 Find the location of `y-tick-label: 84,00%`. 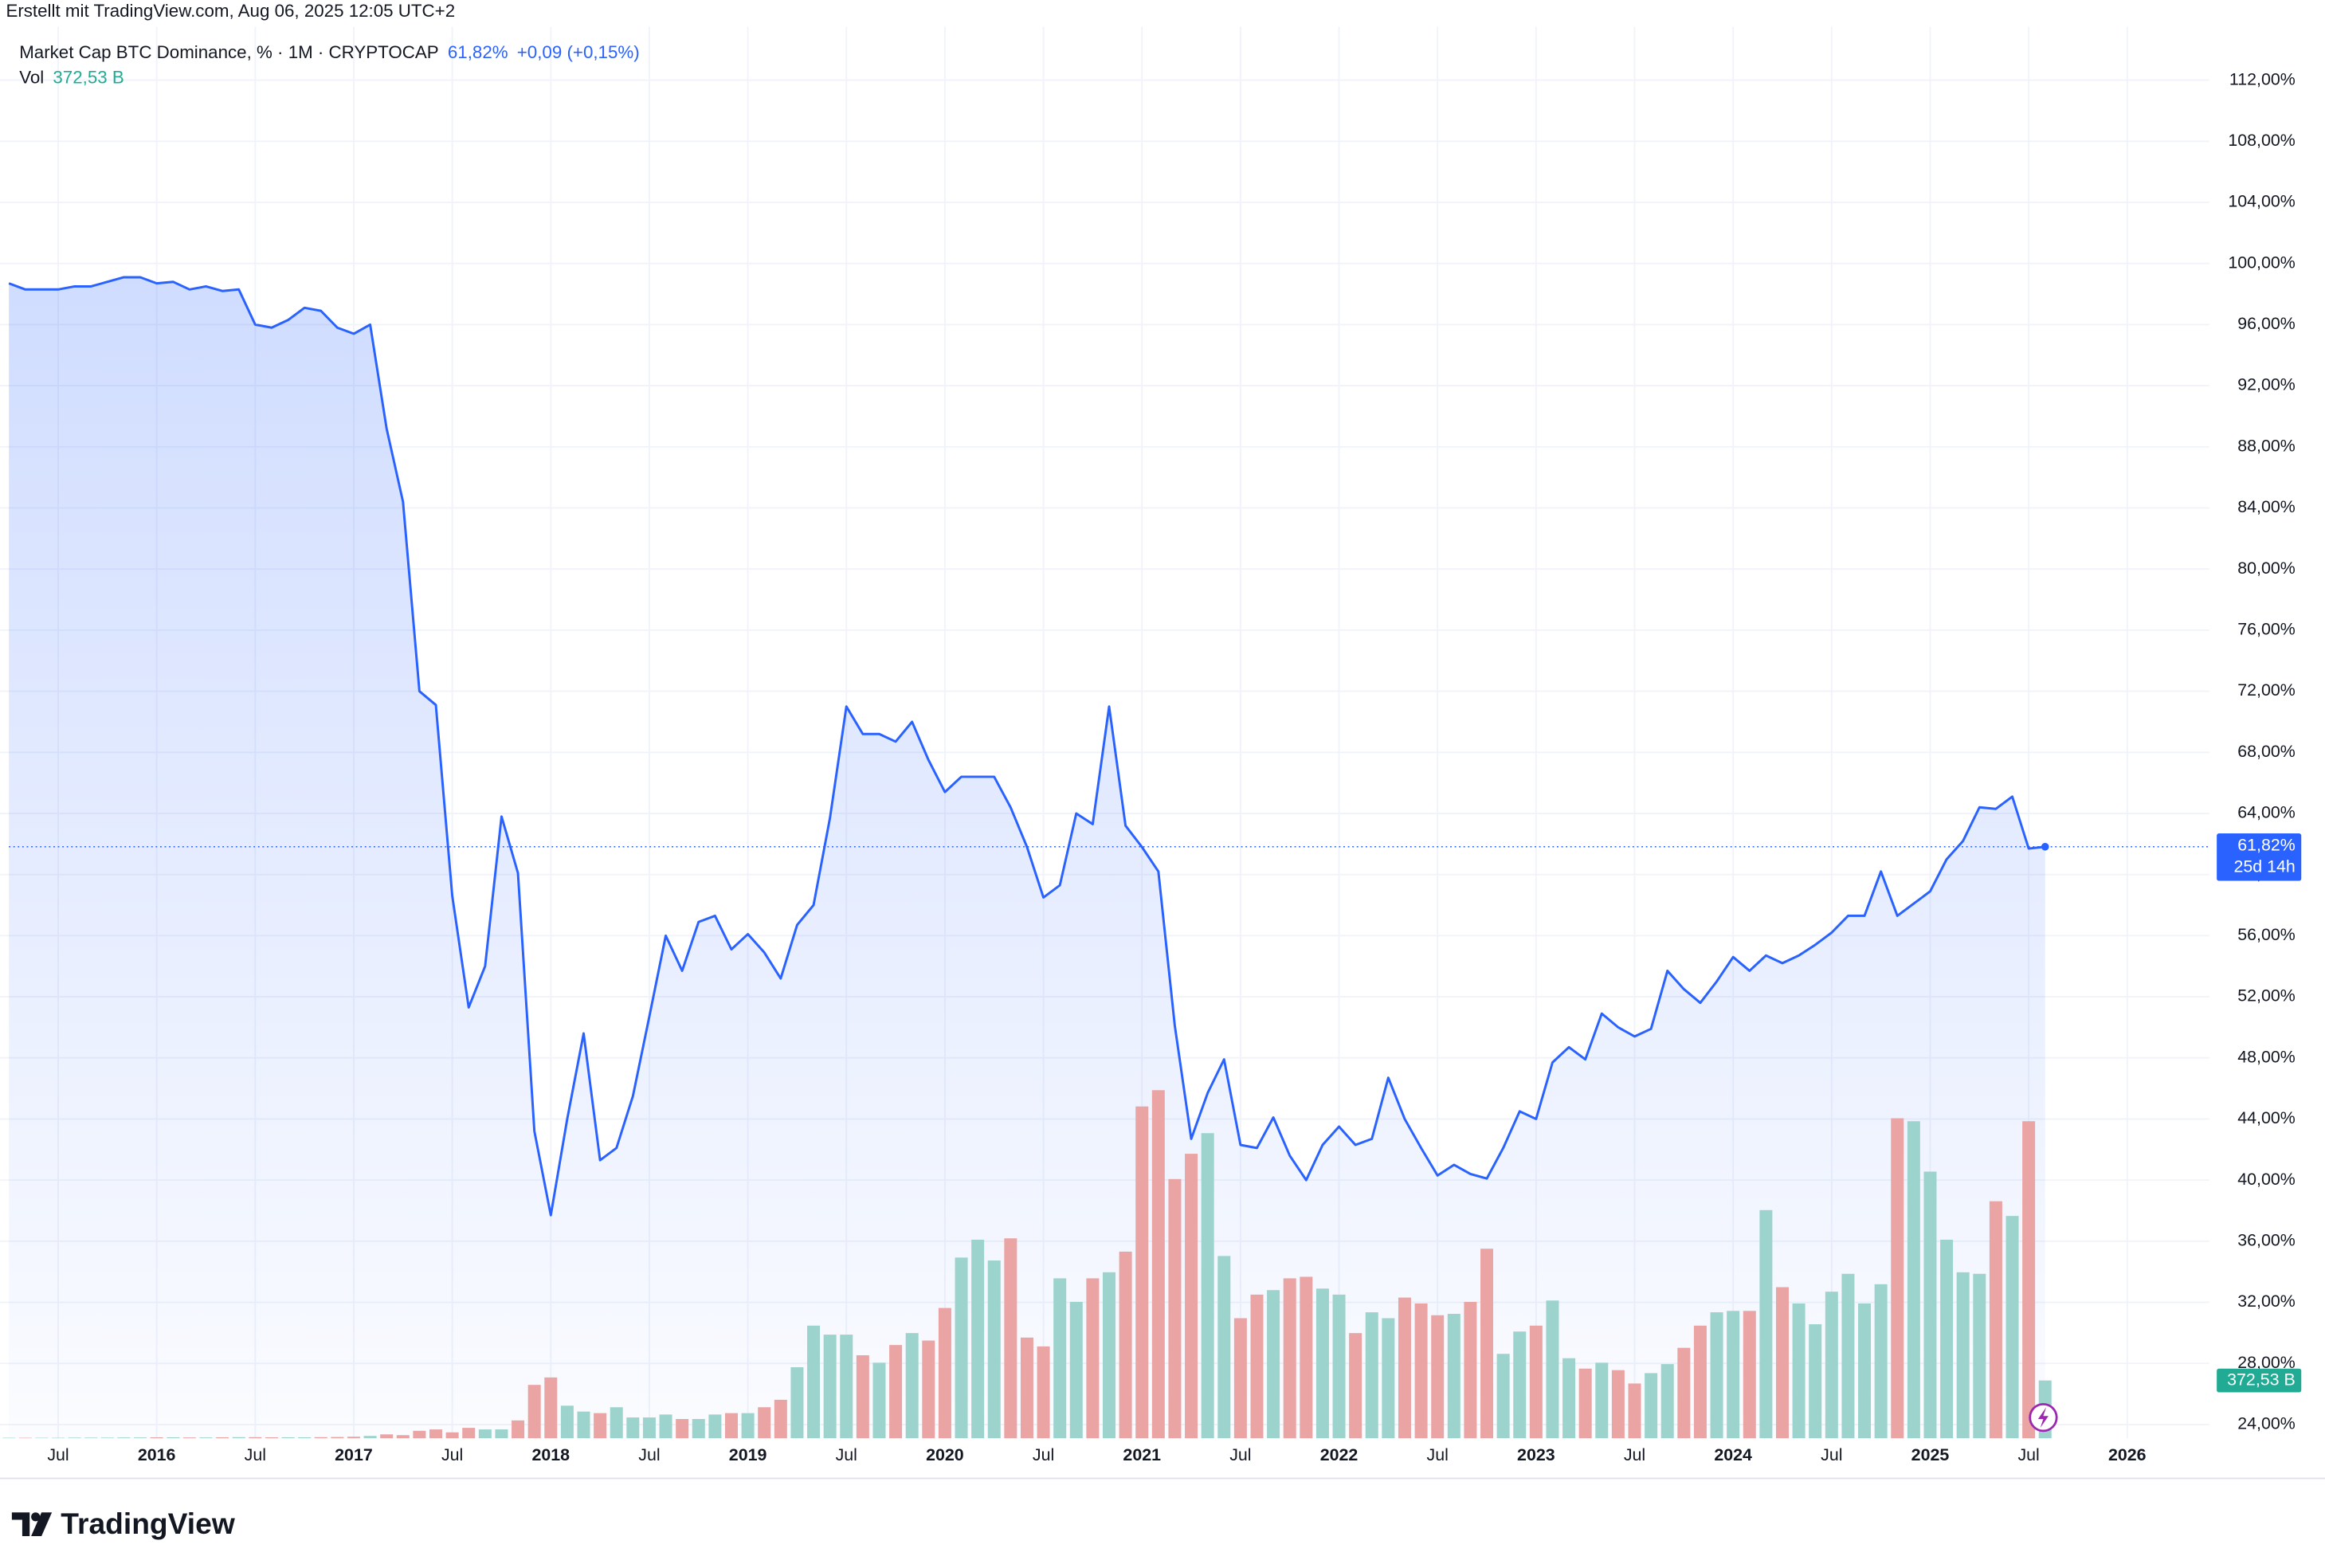

y-tick-label: 84,00% is located at coordinates (2266, 506).